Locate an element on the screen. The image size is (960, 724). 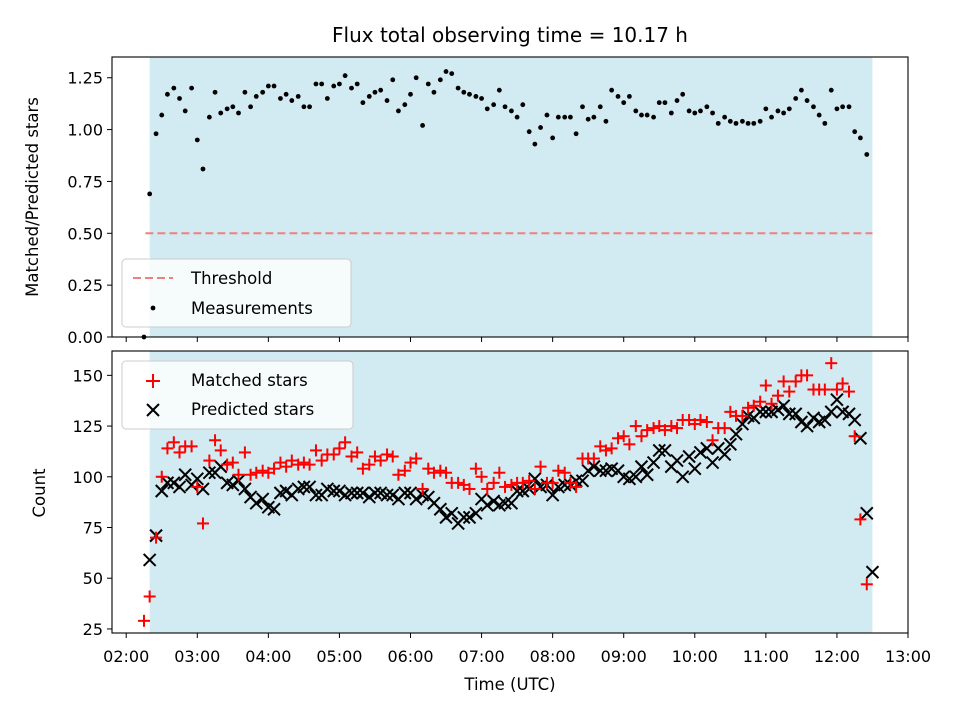
bottom-x-tick-label: 05:00 is located at coordinates (339, 656).